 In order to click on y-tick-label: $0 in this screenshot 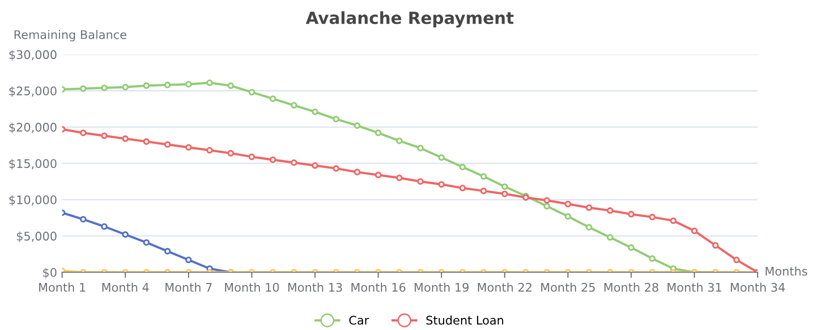, I will do `click(49, 273)`.